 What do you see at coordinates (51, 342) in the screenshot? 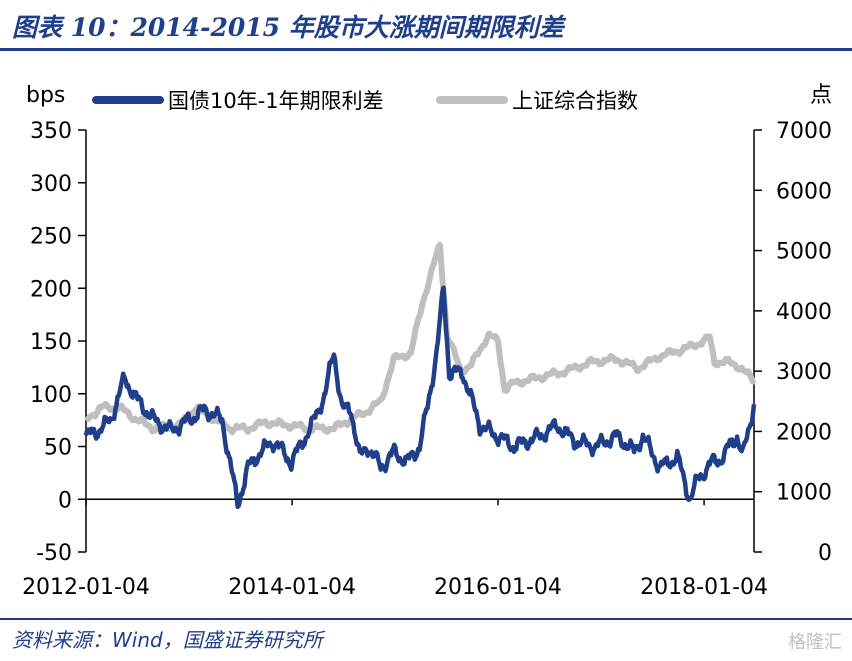
I see `left-tick-label: 150` at bounding box center [51, 342].